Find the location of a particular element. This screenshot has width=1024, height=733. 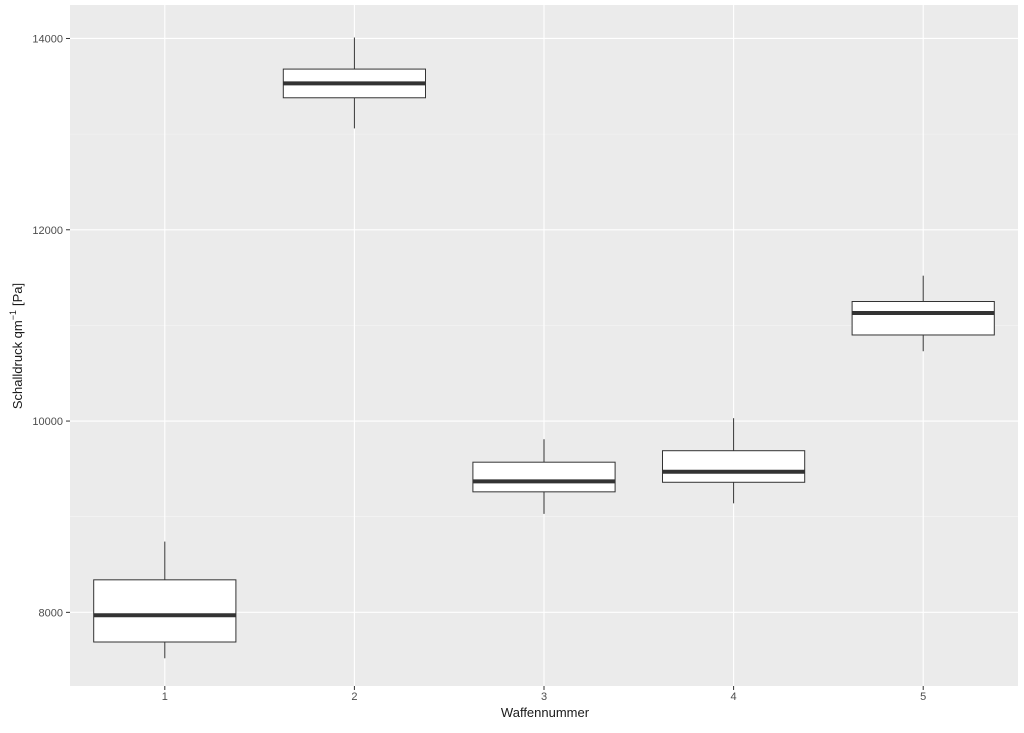

y-tick-label: 14000 is located at coordinates (47, 39).